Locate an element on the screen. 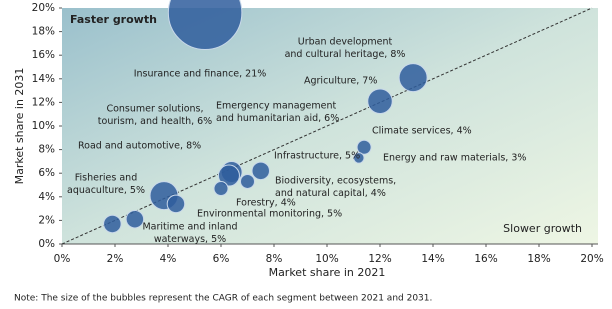 Image resolution: width=612 pixels, height=309 pixels. x-tick-label: 12% is located at coordinates (379, 259).